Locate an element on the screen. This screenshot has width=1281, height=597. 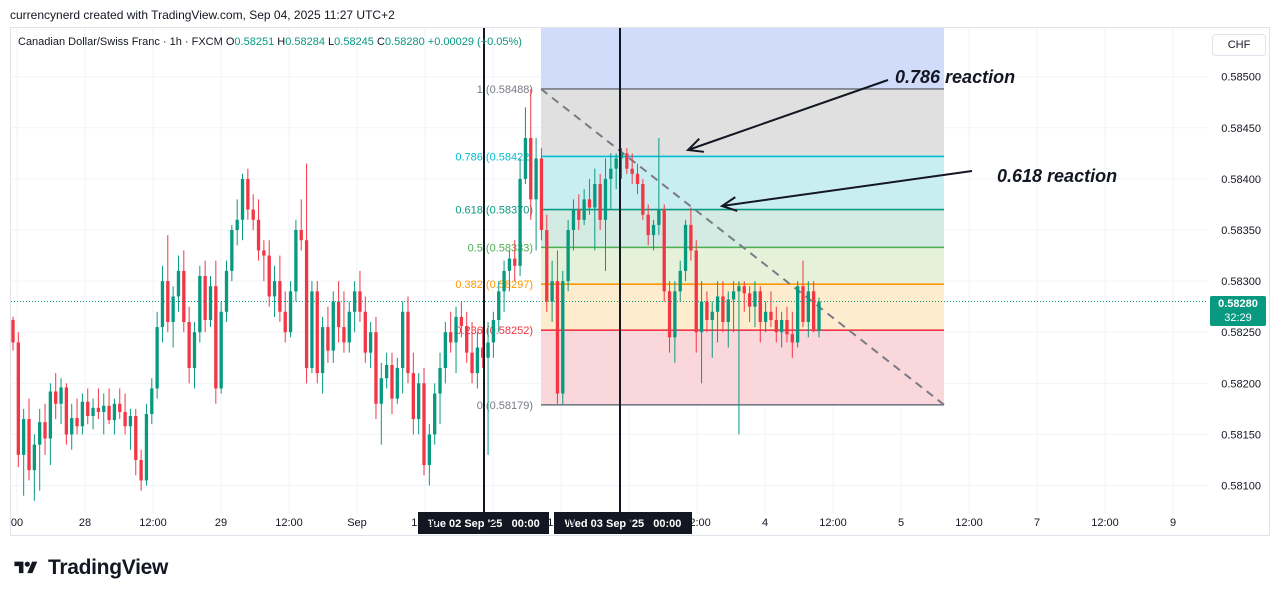
price-tick-label: 0.58250 is located at coordinates (1241, 333).